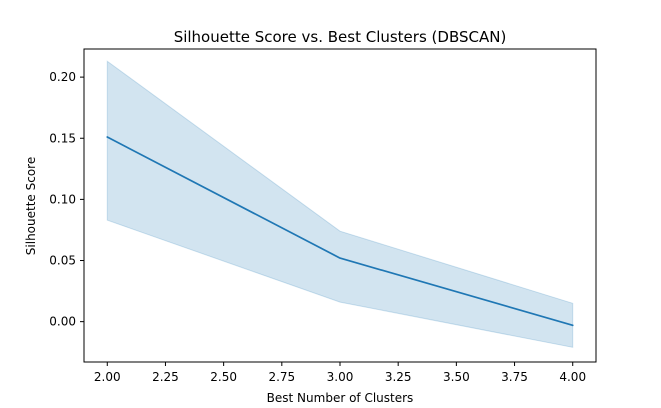 The width and height of the screenshot is (661, 408). I want to click on x-tick-label: 2.25, so click(165, 377).